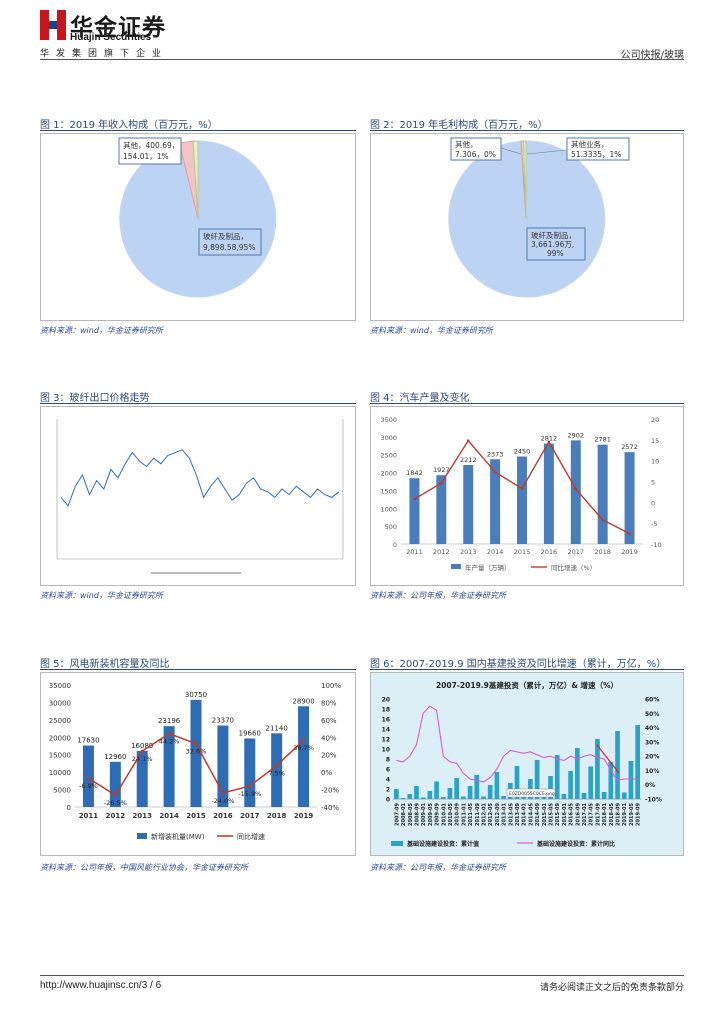 The image size is (724, 1024). I want to click on brand-name-en: Huajin Securities, so click(111, 37).